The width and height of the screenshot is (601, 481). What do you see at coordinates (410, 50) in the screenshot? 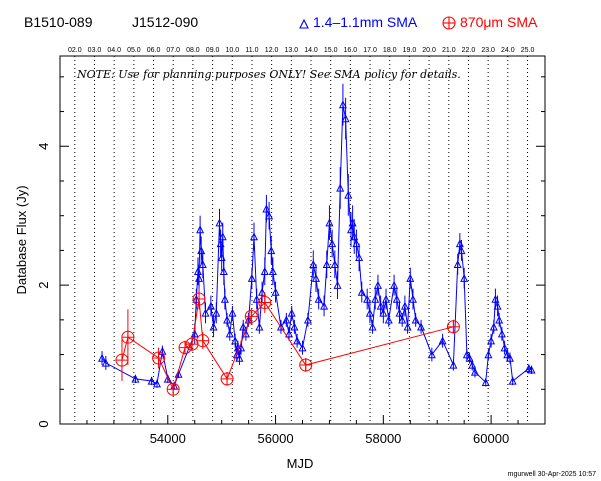
I see `top-axis-label: 19.0` at bounding box center [410, 50].